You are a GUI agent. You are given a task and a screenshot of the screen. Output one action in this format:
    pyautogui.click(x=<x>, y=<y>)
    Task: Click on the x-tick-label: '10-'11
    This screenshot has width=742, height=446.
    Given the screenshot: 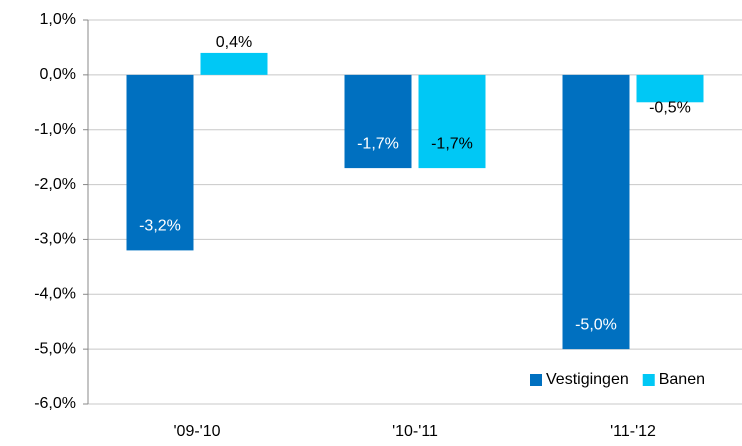 What is the action you would take?
    pyautogui.click(x=415, y=431)
    